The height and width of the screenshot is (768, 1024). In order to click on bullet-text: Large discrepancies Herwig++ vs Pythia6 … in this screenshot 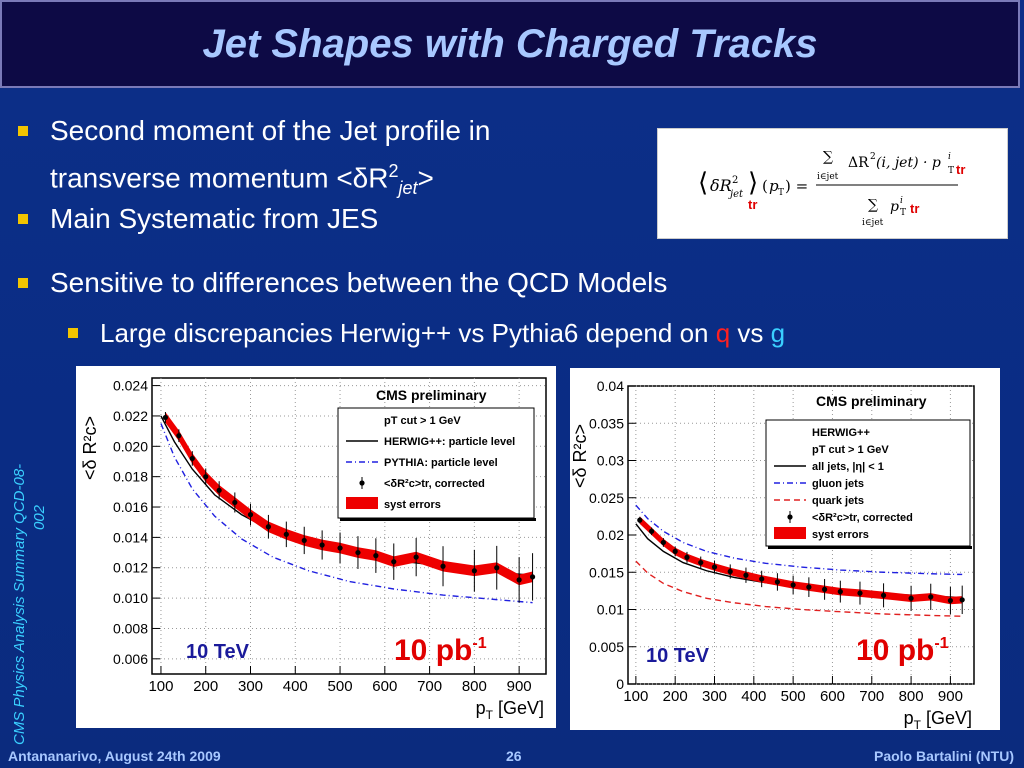, I will do `click(408, 333)`.